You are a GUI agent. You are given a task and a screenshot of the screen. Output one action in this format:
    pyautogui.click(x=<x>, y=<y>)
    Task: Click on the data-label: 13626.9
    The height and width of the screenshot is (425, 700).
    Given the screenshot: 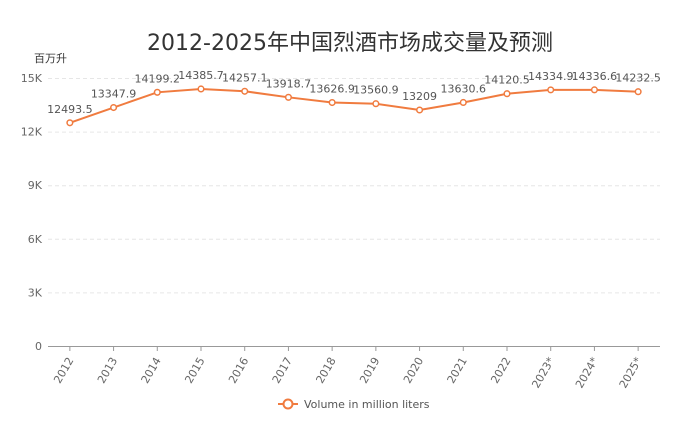 What is the action you would take?
    pyautogui.click(x=332, y=89)
    